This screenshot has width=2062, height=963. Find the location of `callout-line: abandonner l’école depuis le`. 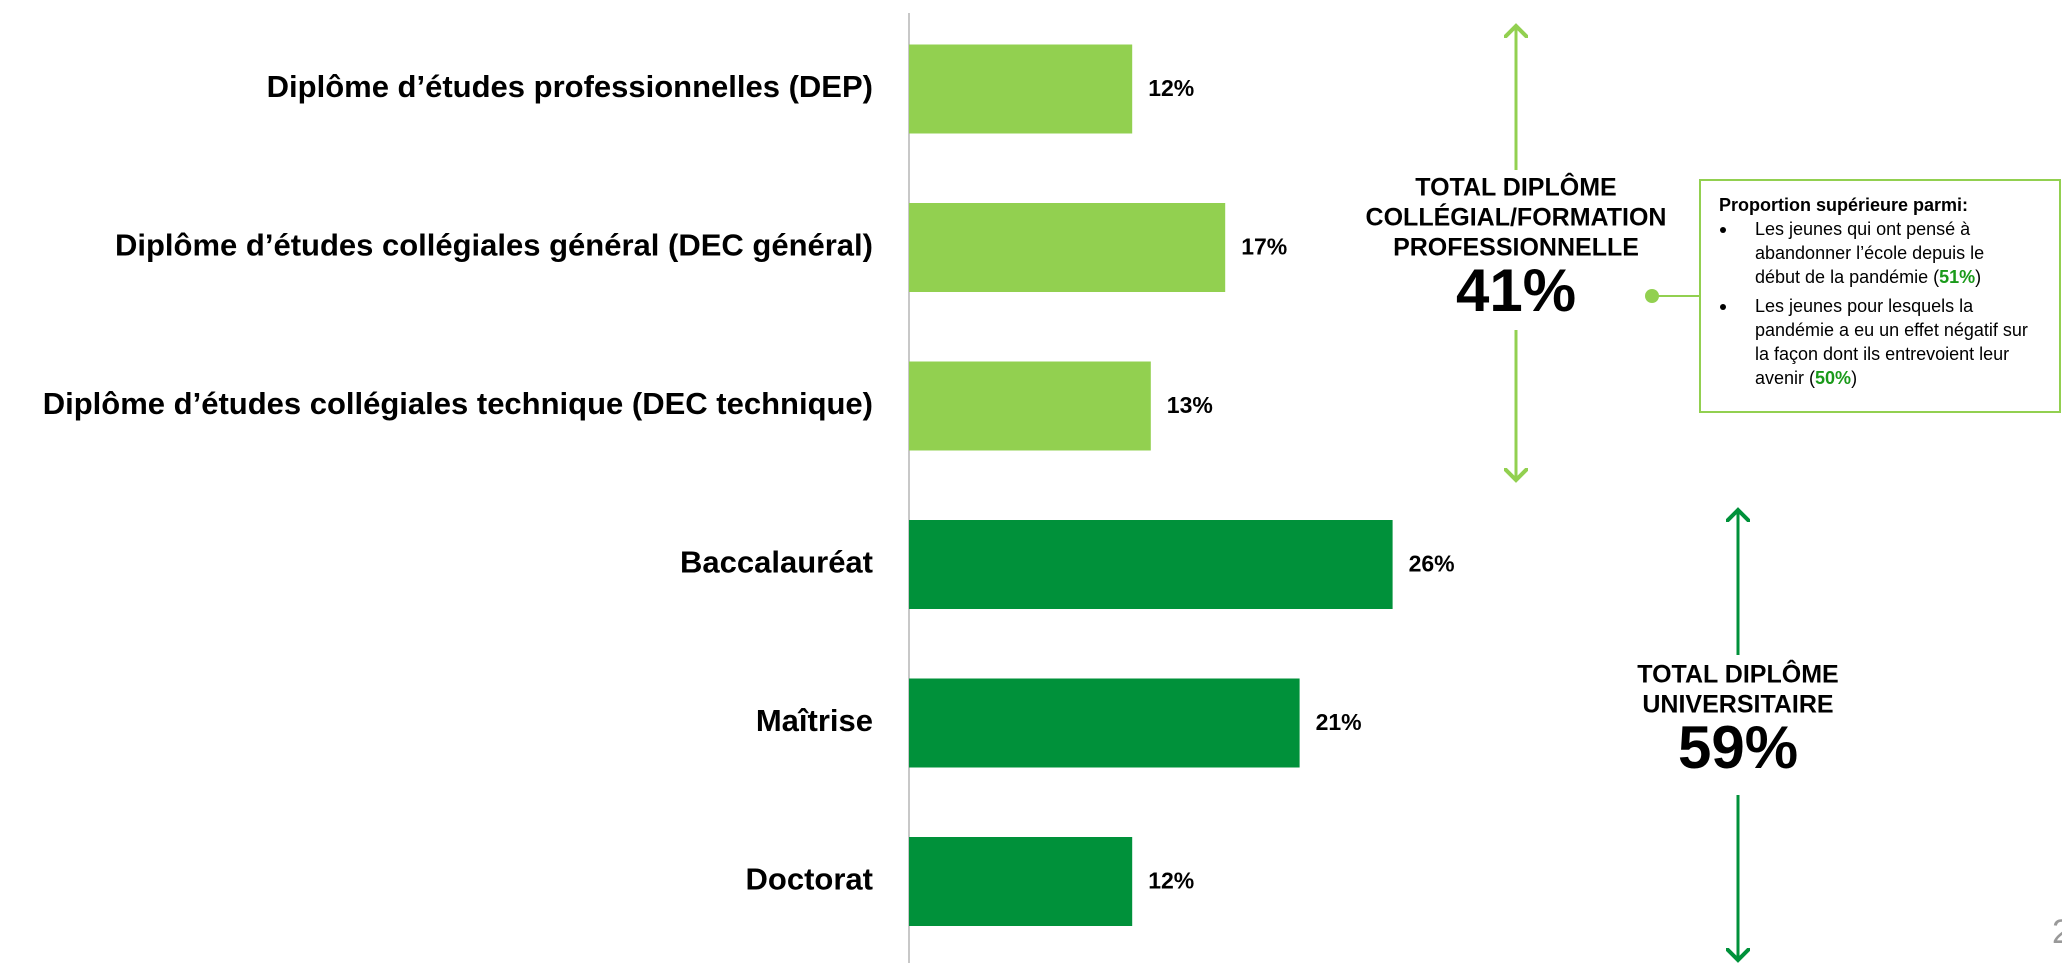

callout-line: abandonner l’école depuis le is located at coordinates (1869, 253).